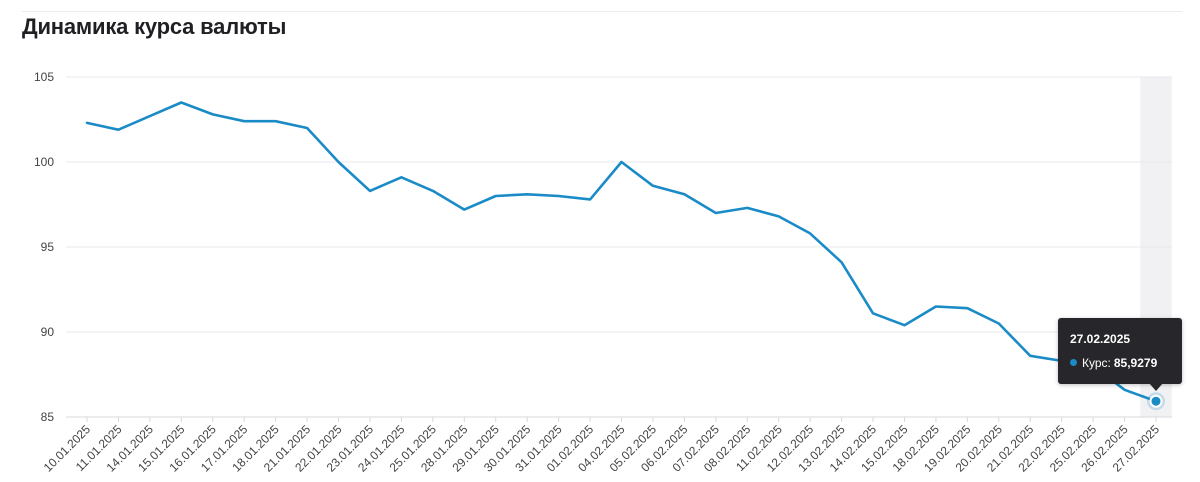 The height and width of the screenshot is (482, 1200). I want to click on tooltip-date: 27.02.2025, so click(1100, 339).